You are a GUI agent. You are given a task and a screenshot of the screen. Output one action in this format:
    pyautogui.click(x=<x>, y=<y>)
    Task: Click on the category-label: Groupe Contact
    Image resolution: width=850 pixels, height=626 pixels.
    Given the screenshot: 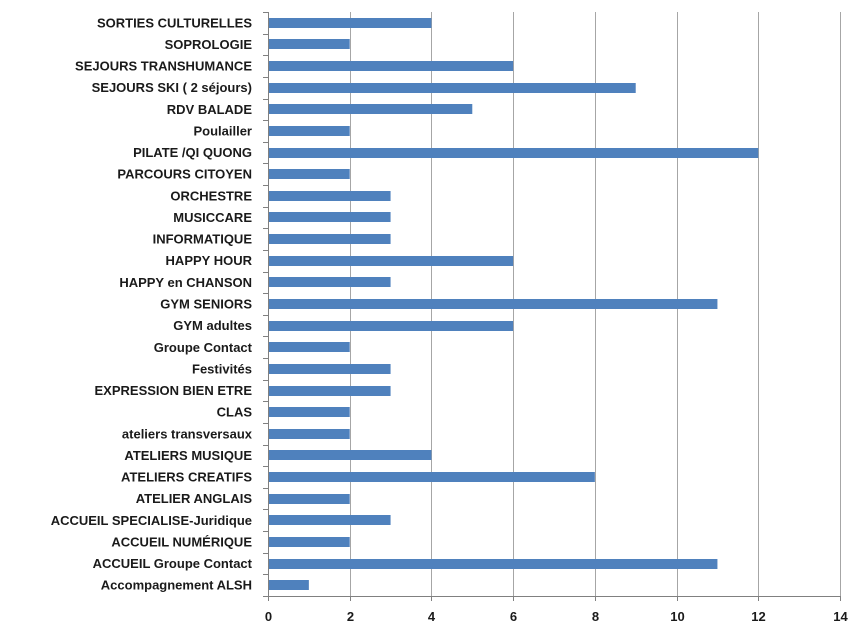 What is the action you would take?
    pyautogui.click(x=203, y=347)
    